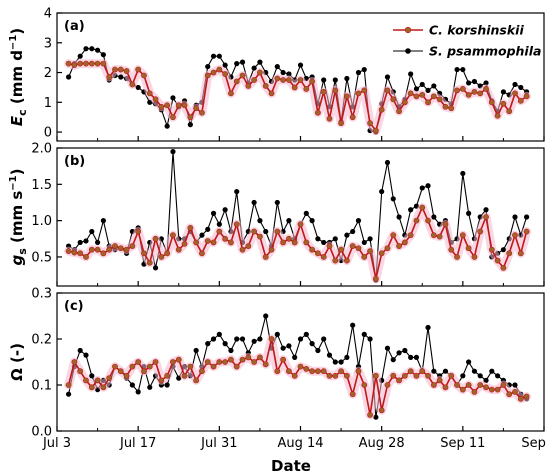  Describe the element at coordinates (41, 340) in the screenshot. I see `y-tick-label: 0.2` at that location.